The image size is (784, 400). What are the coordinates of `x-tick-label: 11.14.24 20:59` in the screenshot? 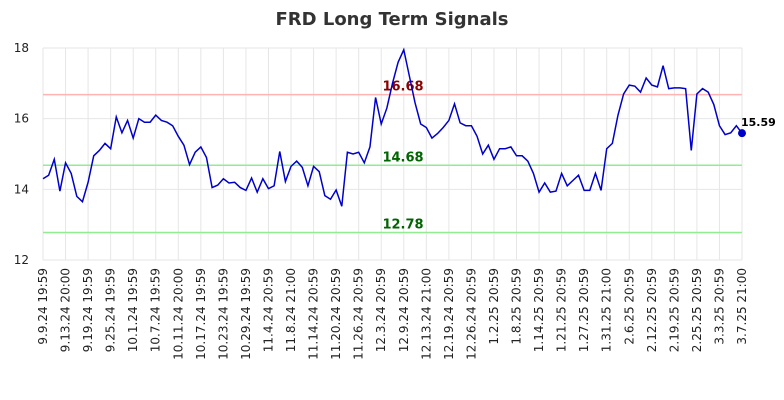 It's located at (314, 314).